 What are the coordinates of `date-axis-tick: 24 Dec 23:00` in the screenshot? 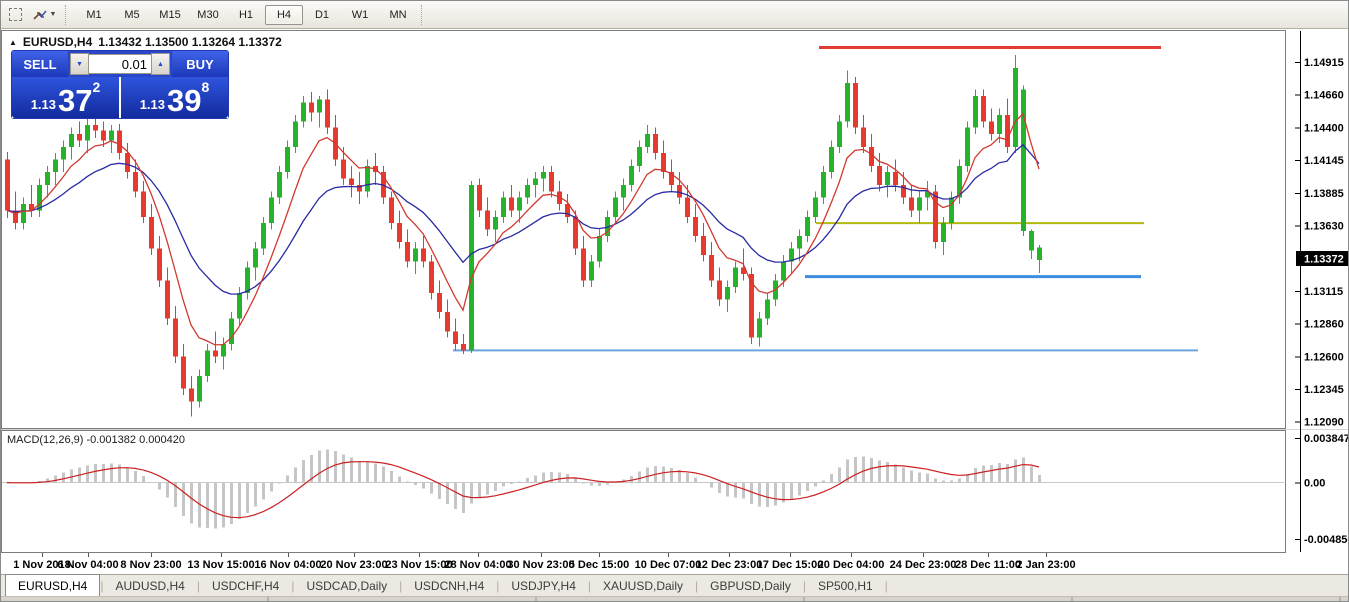 It's located at (923, 565).